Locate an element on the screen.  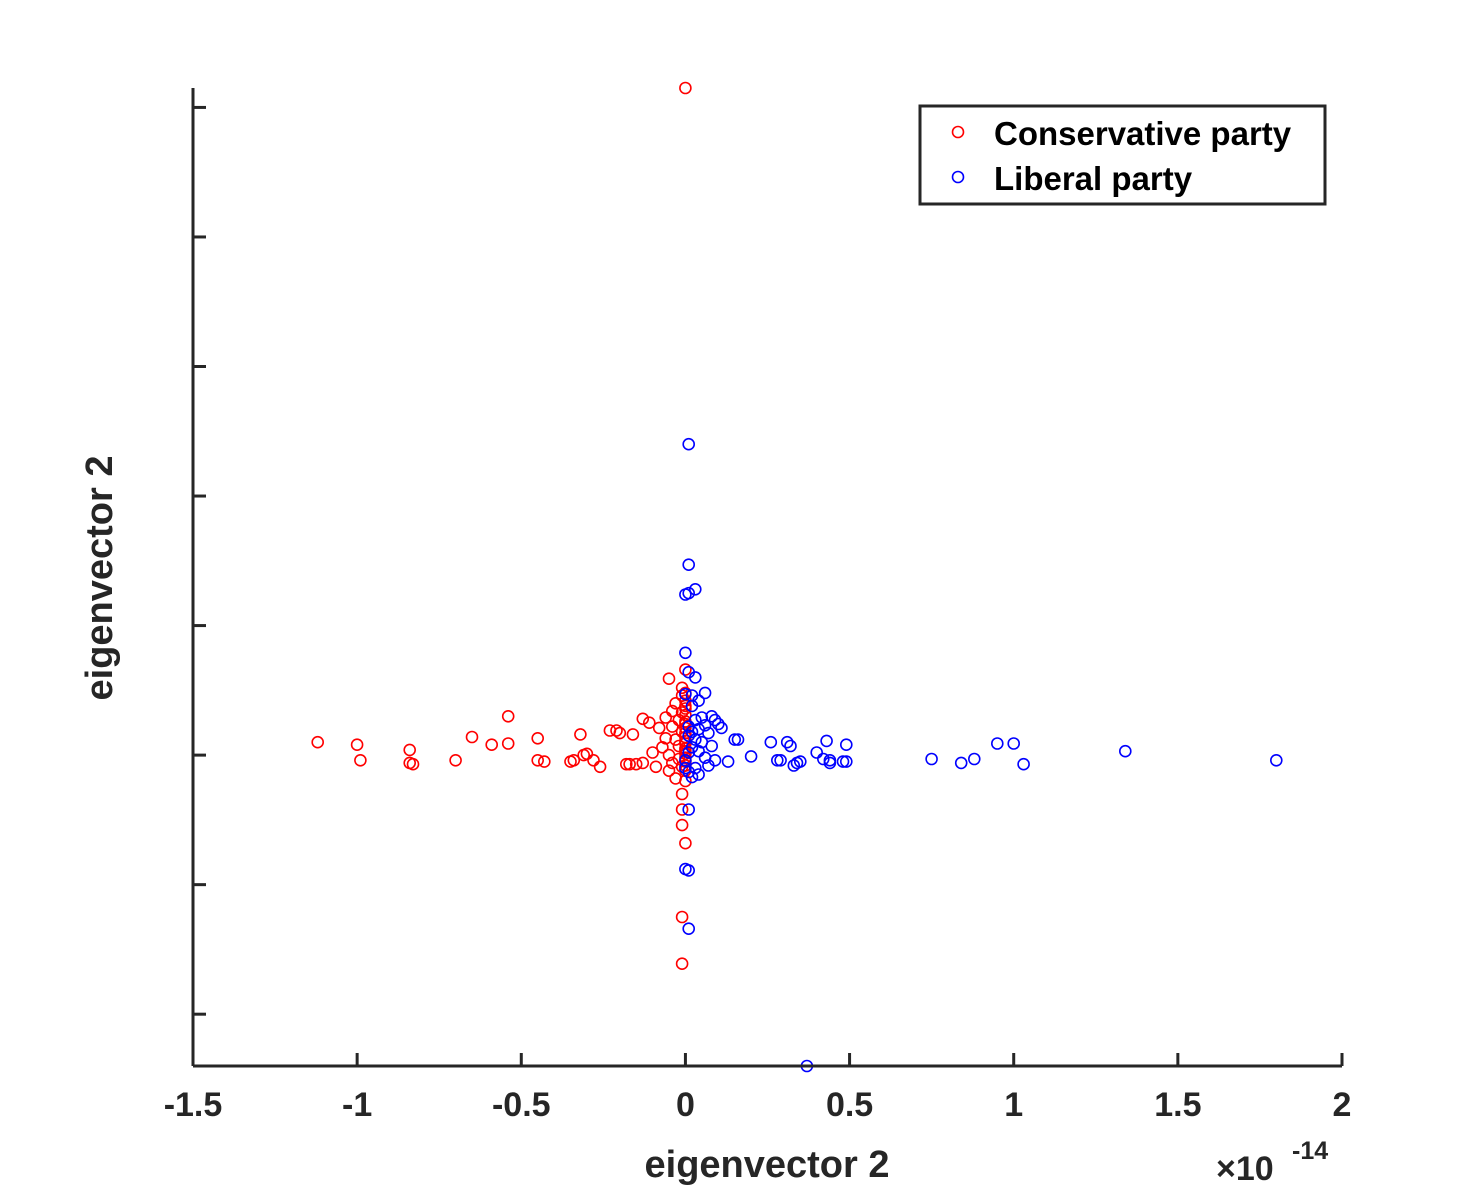
legend-box is located at coordinates (1122, 155).